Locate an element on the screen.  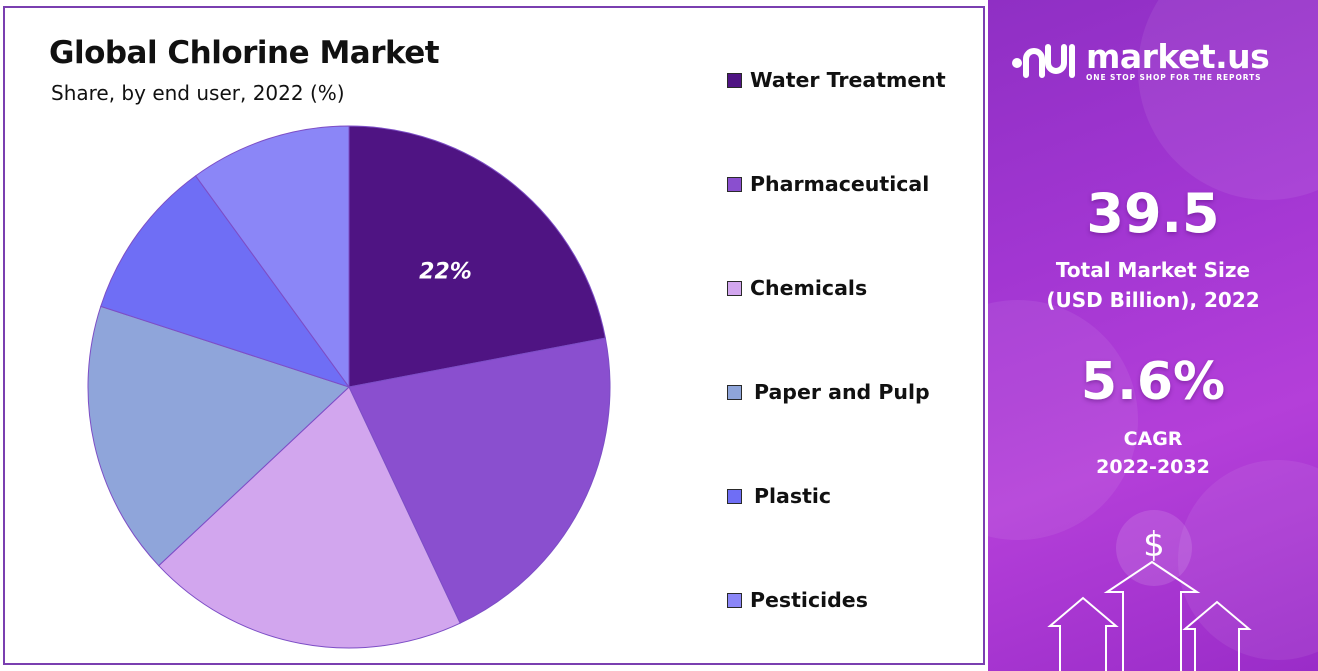
brand-name: market.us is located at coordinates (1178, 56).